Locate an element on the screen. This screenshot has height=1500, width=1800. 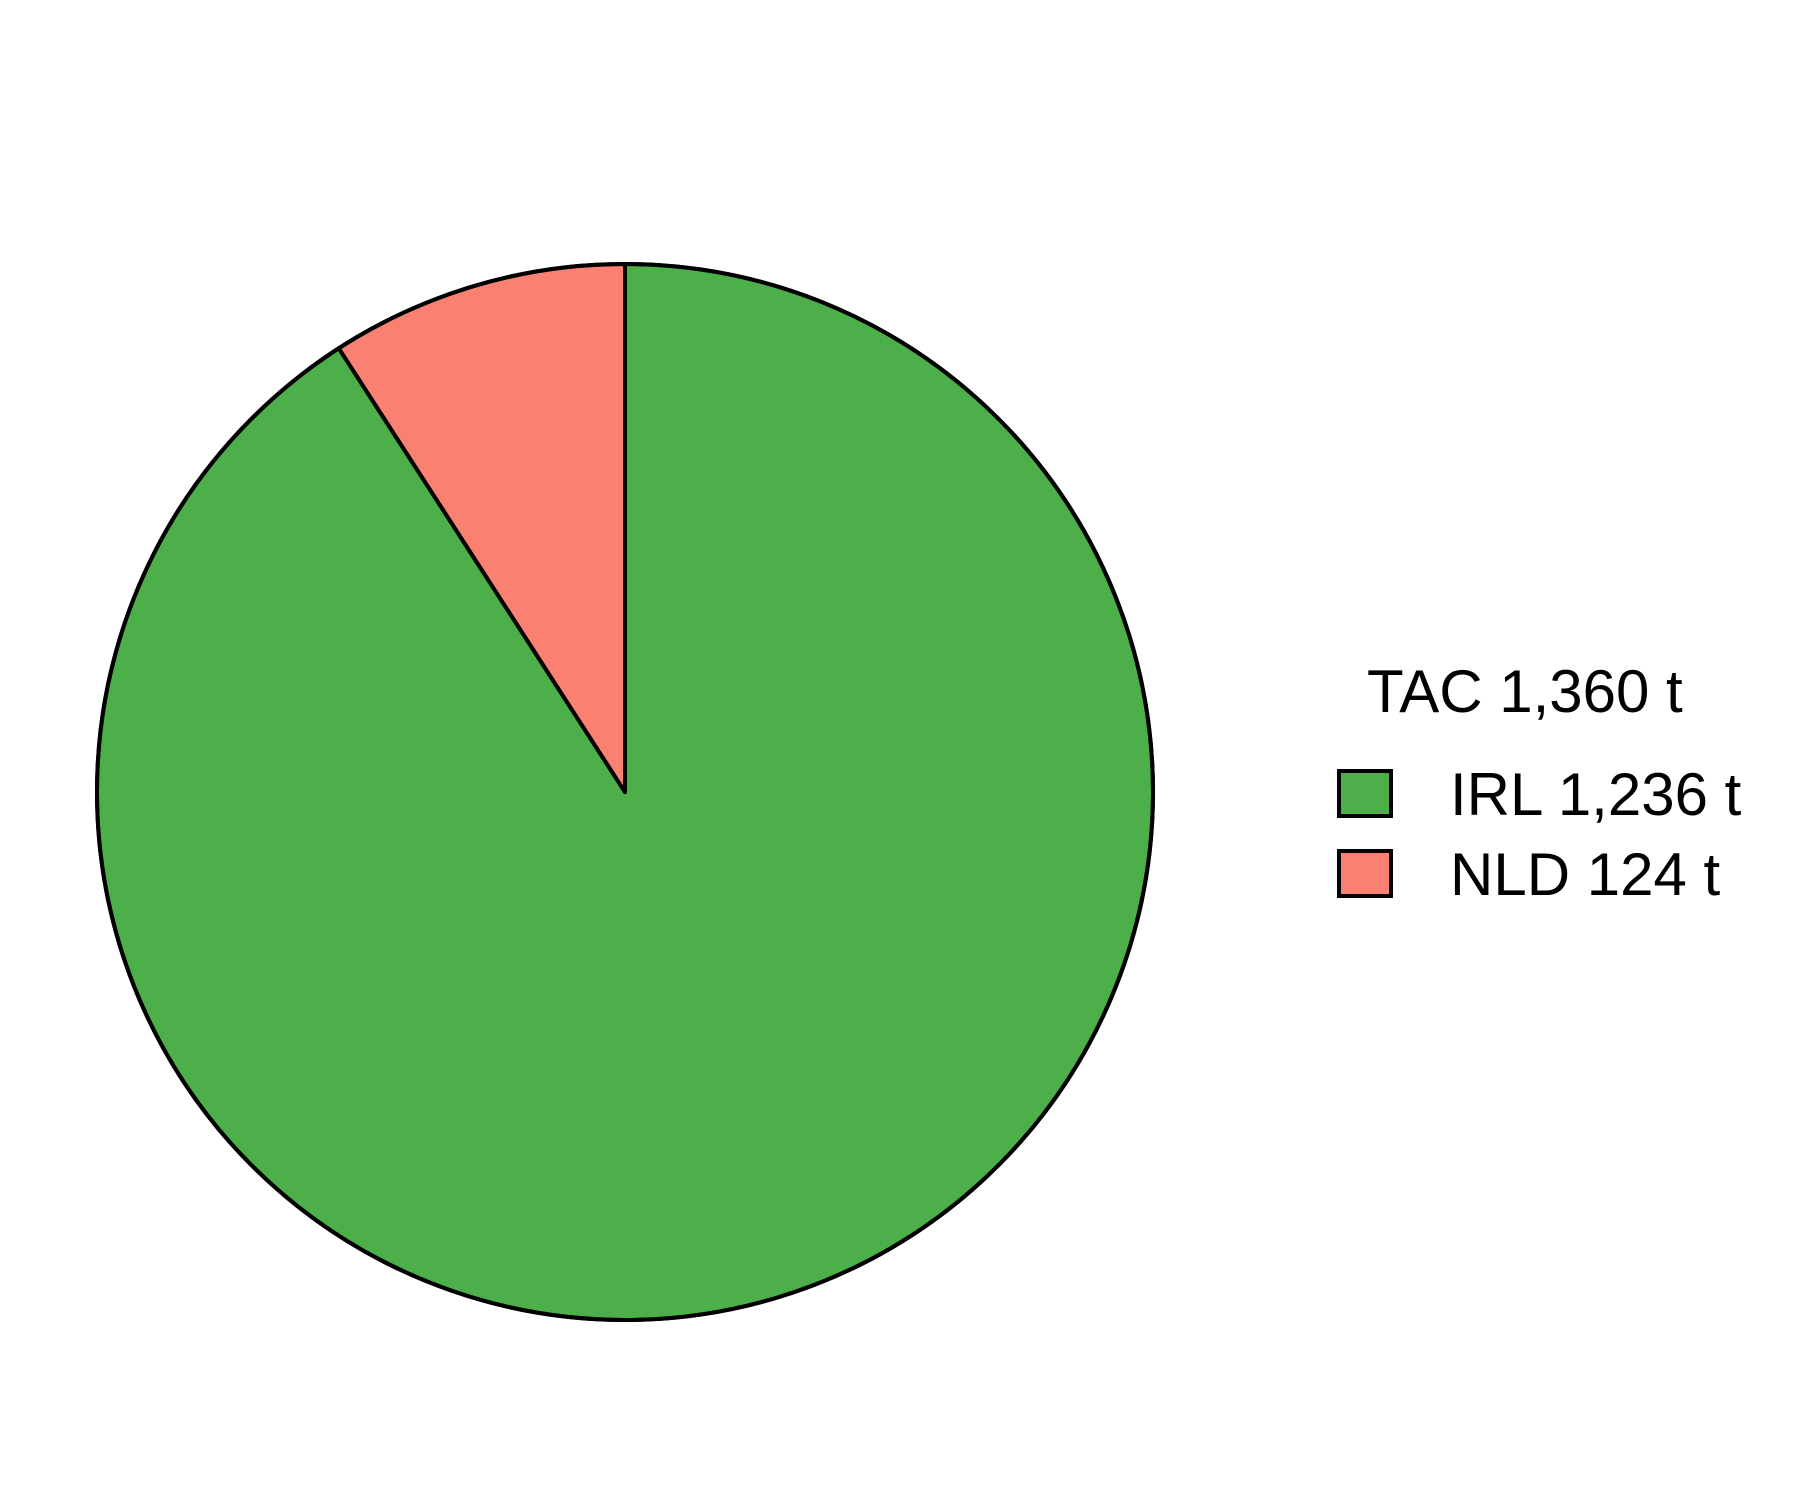
legend-swatch-irl is located at coordinates (1365, 793).